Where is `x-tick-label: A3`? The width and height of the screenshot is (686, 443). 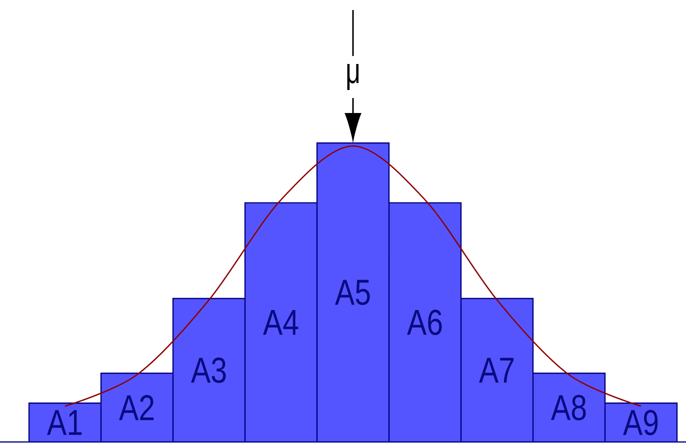
x-tick-label: A3 is located at coordinates (208, 370).